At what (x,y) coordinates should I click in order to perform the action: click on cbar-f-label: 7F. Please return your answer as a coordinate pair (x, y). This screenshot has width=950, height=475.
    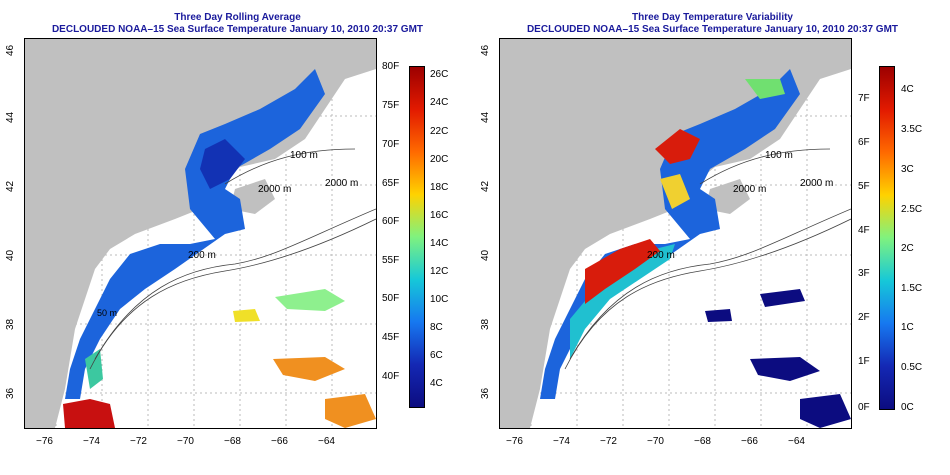
    Looking at the image, I should click on (864, 98).